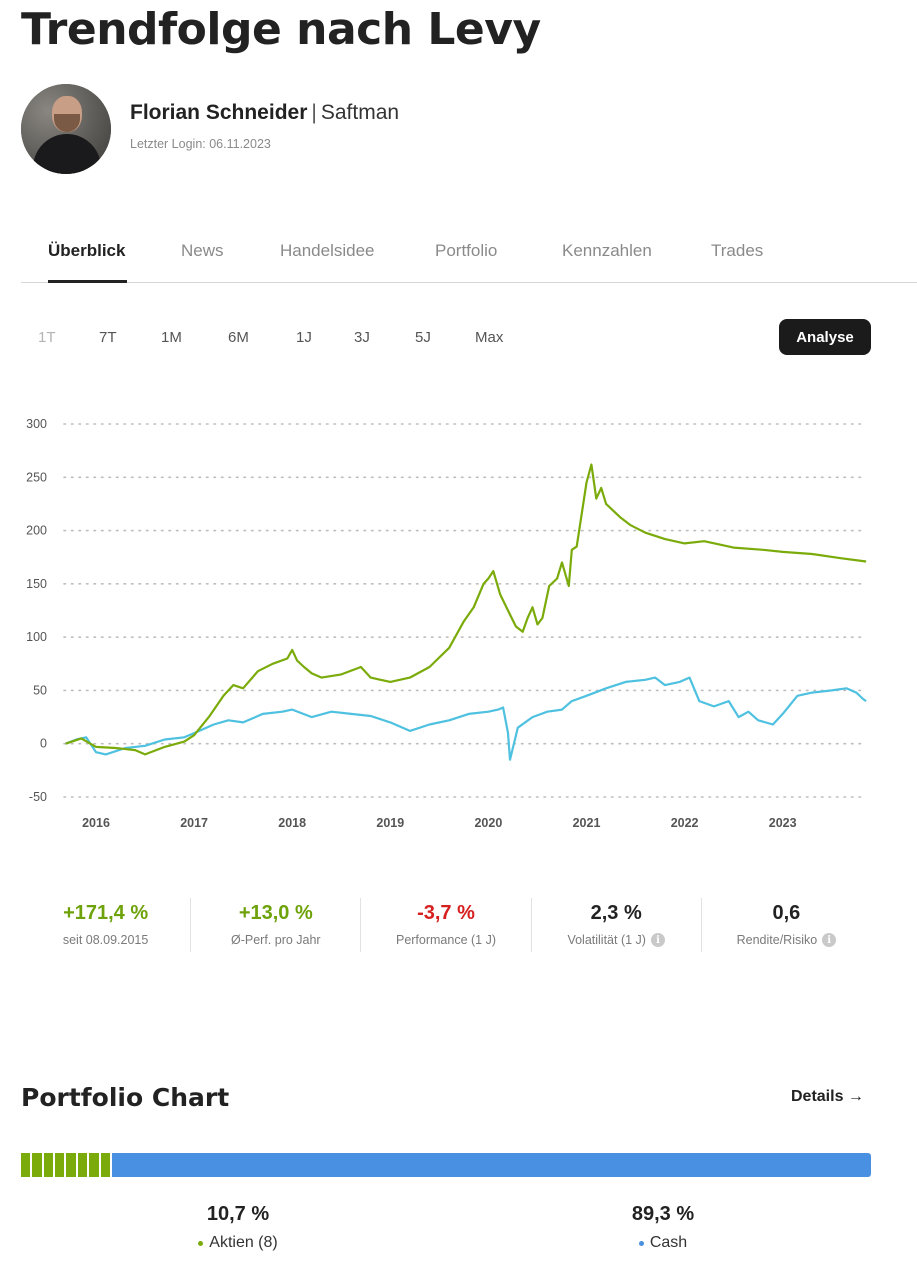 The image size is (917, 1280). What do you see at coordinates (362, 337) in the screenshot?
I see `range-3j: 3J` at bounding box center [362, 337].